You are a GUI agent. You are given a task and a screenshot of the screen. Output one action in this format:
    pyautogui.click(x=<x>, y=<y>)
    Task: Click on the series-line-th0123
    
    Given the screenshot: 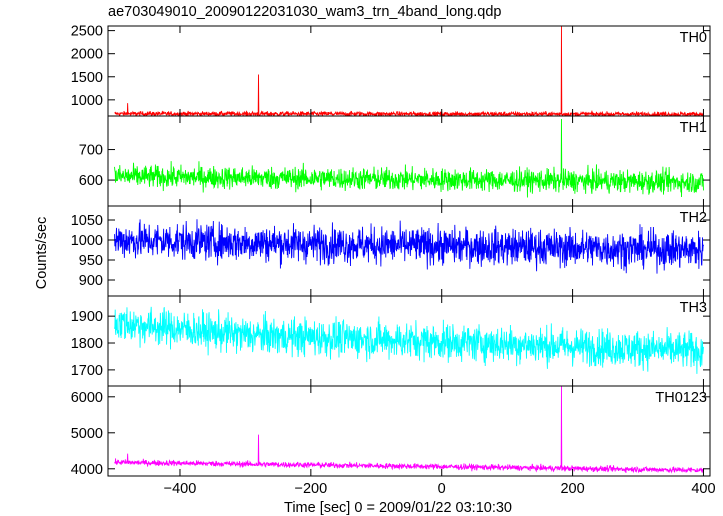 What is the action you would take?
    pyautogui.click(x=409, y=430)
    